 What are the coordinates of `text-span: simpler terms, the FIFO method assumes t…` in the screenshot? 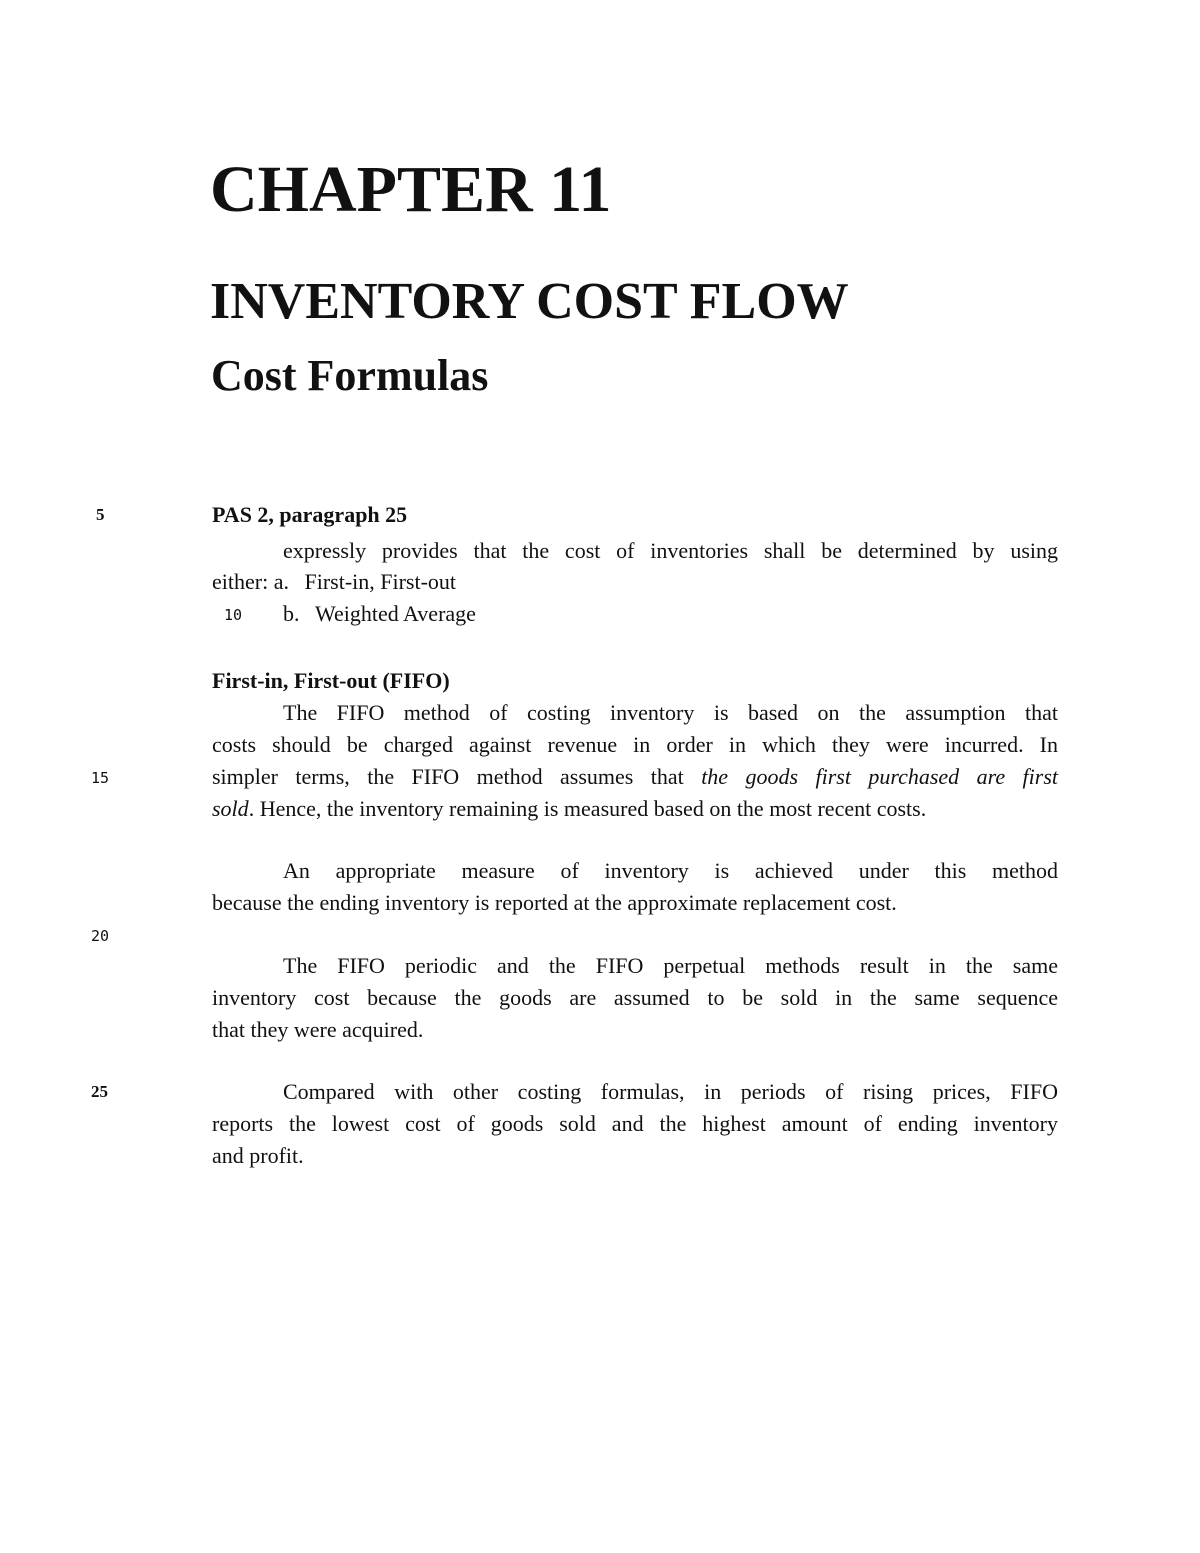 It's located at (448, 776).